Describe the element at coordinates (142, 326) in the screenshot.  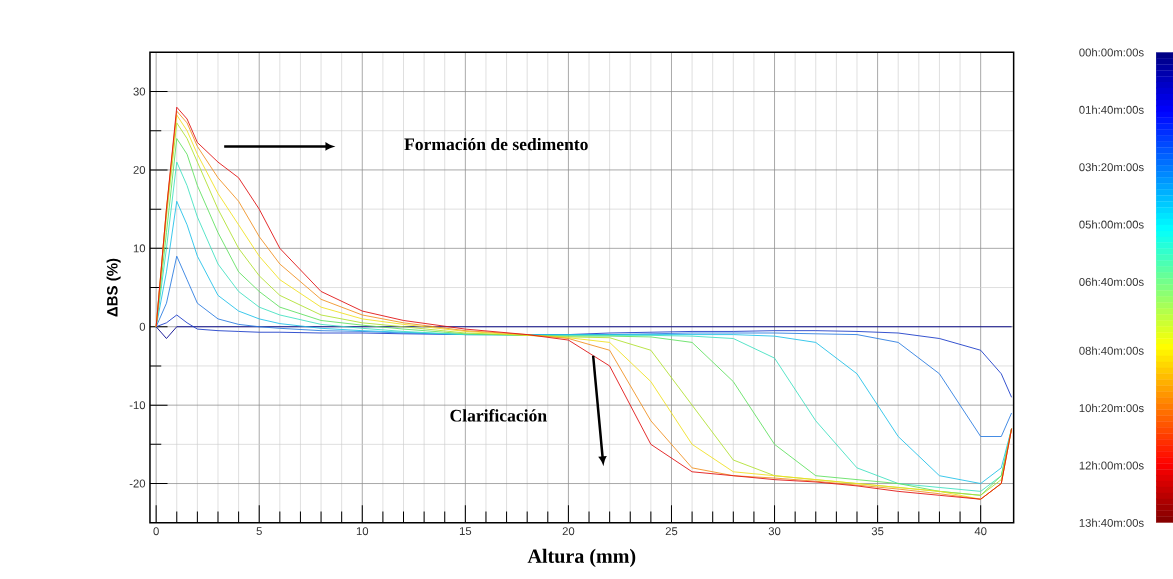
I see `y-tick-label: 0` at that location.